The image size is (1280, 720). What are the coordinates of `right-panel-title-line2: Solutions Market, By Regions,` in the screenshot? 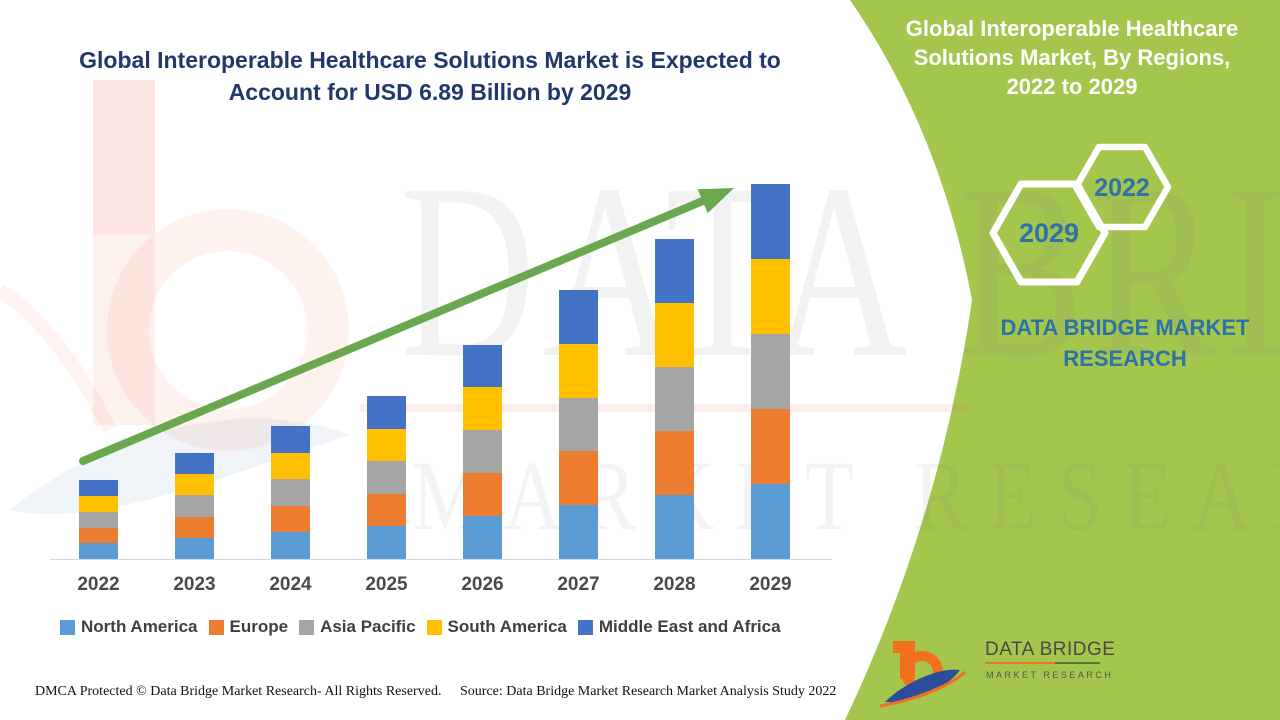 It's located at (1072, 57).